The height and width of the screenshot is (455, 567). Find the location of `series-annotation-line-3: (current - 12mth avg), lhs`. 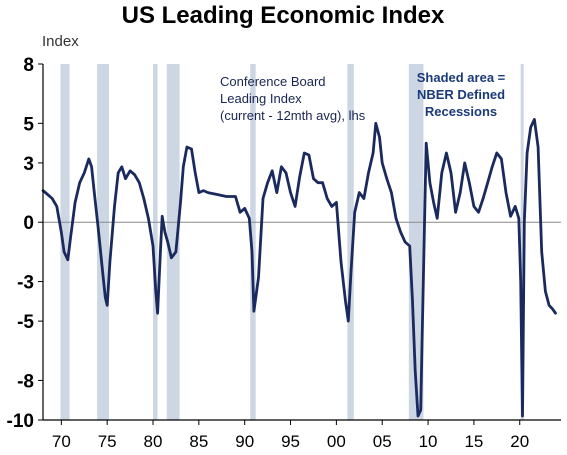

series-annotation-line-3: (current - 12mth avg), lhs is located at coordinates (293, 115).